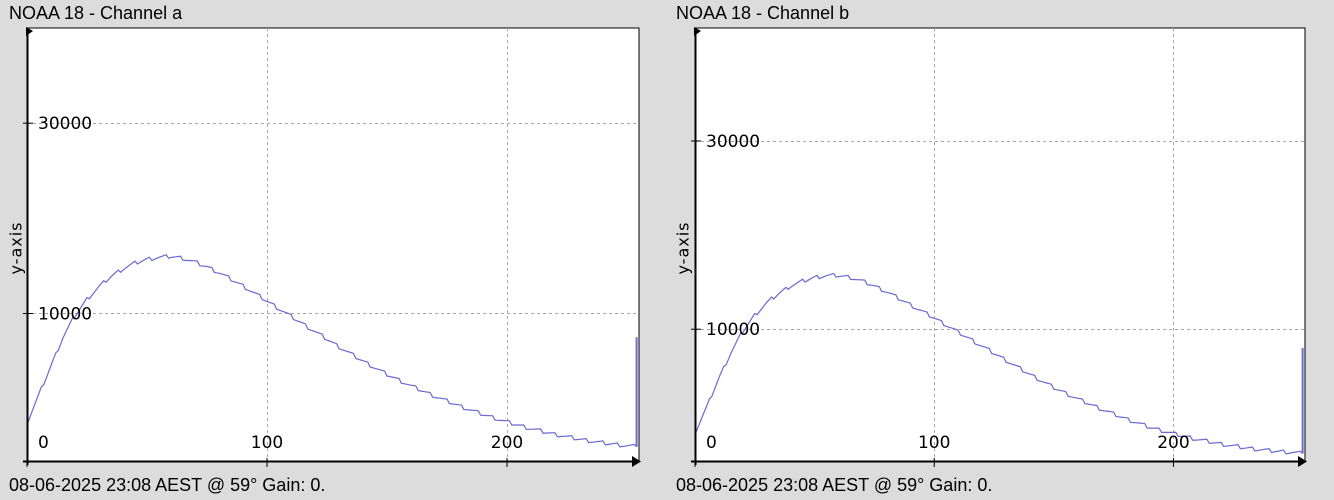 The image size is (1334, 500). I want to click on chart-title: NOAA 18 - Channel a, so click(96, 13).